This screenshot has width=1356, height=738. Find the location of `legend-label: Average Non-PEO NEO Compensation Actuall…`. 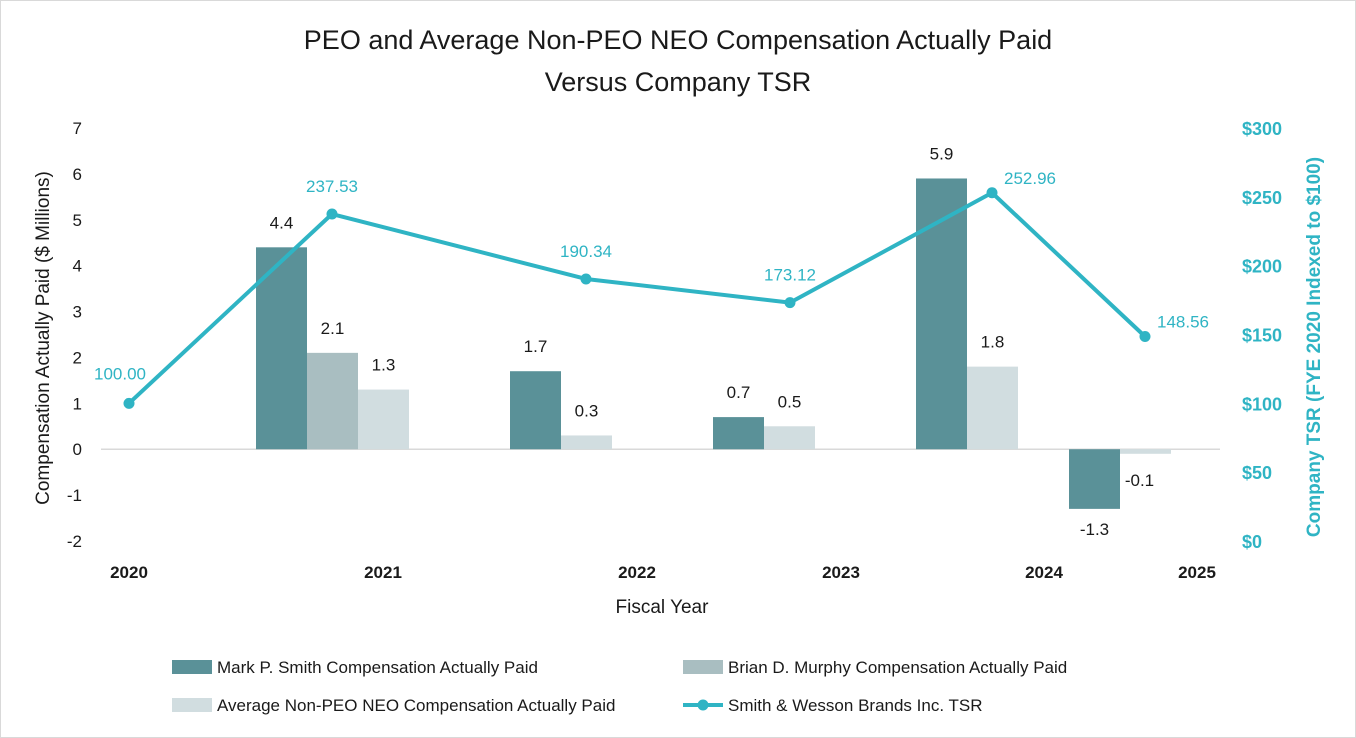

legend-label: Average Non-PEO NEO Compensation Actuall… is located at coordinates (416, 705).